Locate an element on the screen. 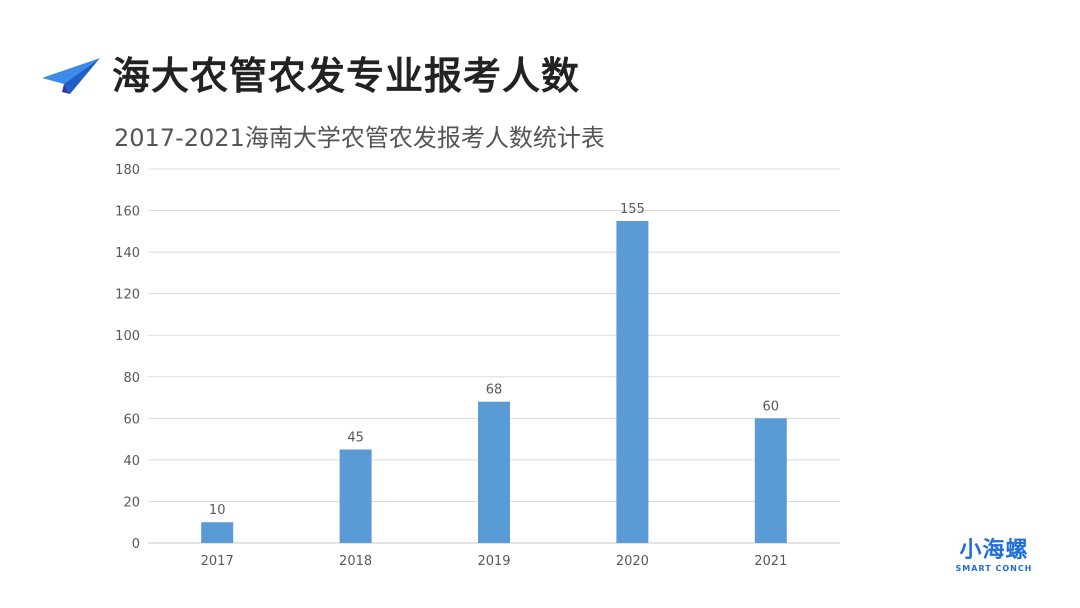  y-tick-label: 40 is located at coordinates (131, 461).